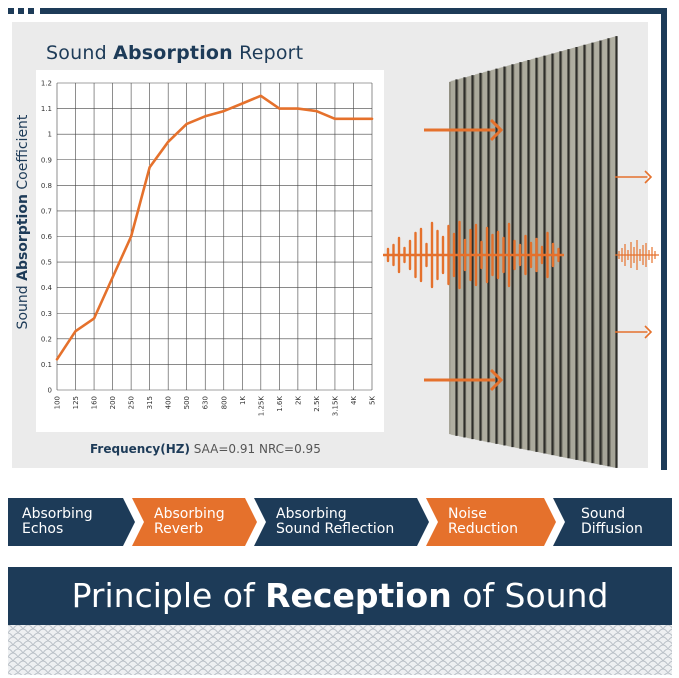 The image size is (679, 678). I want to click on step-3: Absorbing Sound Reflection, so click(341, 522).